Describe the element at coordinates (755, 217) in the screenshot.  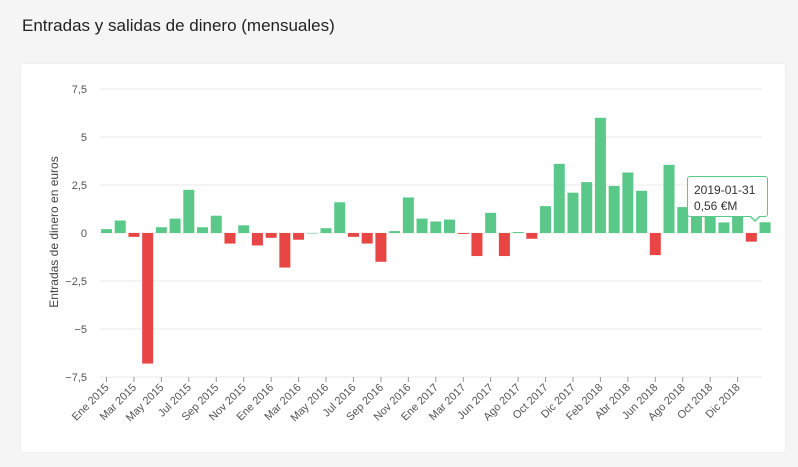
I see `tooltip-arrow-inner` at that location.